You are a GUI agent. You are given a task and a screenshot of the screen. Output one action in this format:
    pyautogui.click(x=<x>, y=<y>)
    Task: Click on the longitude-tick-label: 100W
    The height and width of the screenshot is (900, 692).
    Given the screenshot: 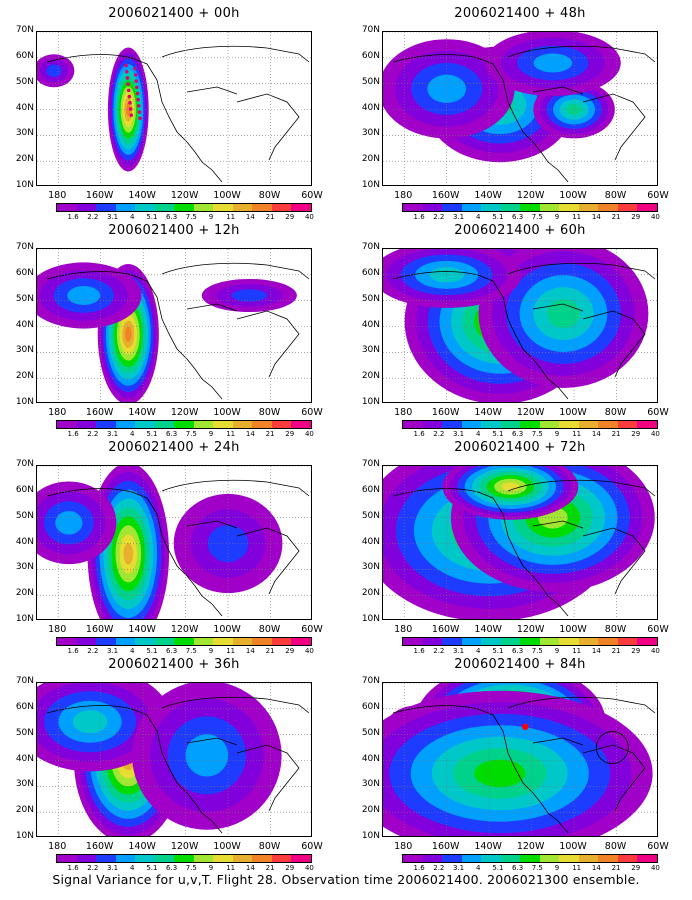 What is the action you would take?
    pyautogui.click(x=573, y=412)
    